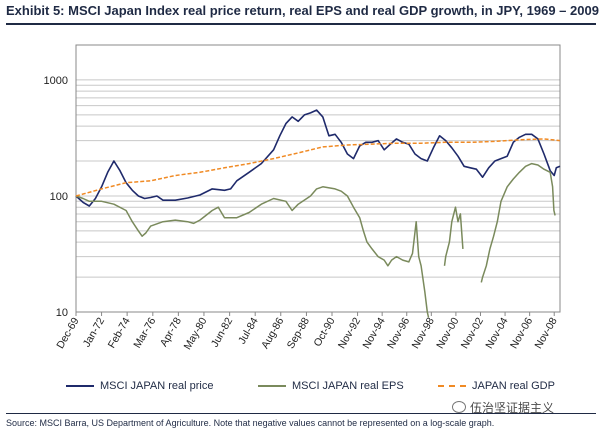 Image resolution: width=600 pixels, height=439 pixels. What do you see at coordinates (545, 332) in the screenshot?
I see `x-tick-label: Nov-08` at bounding box center [545, 332].